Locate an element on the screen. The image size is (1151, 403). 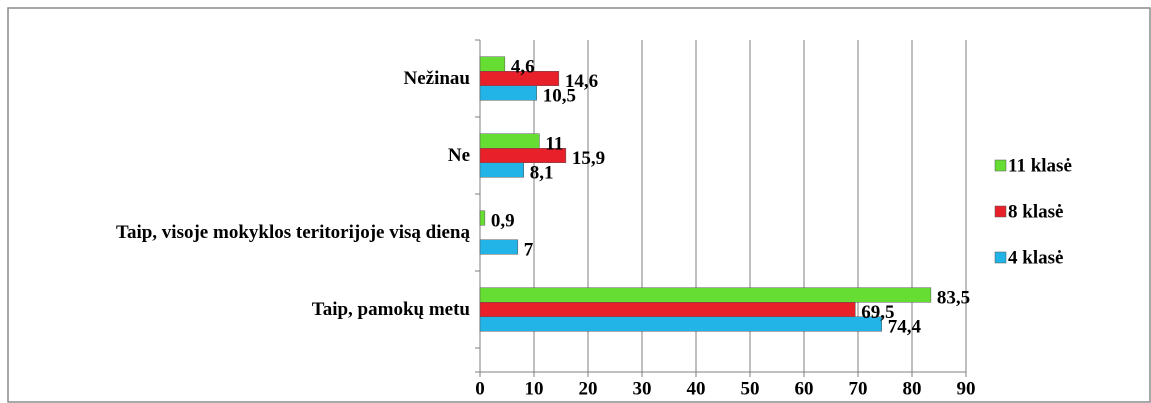
x-tick-label: 90 is located at coordinates (966, 388).